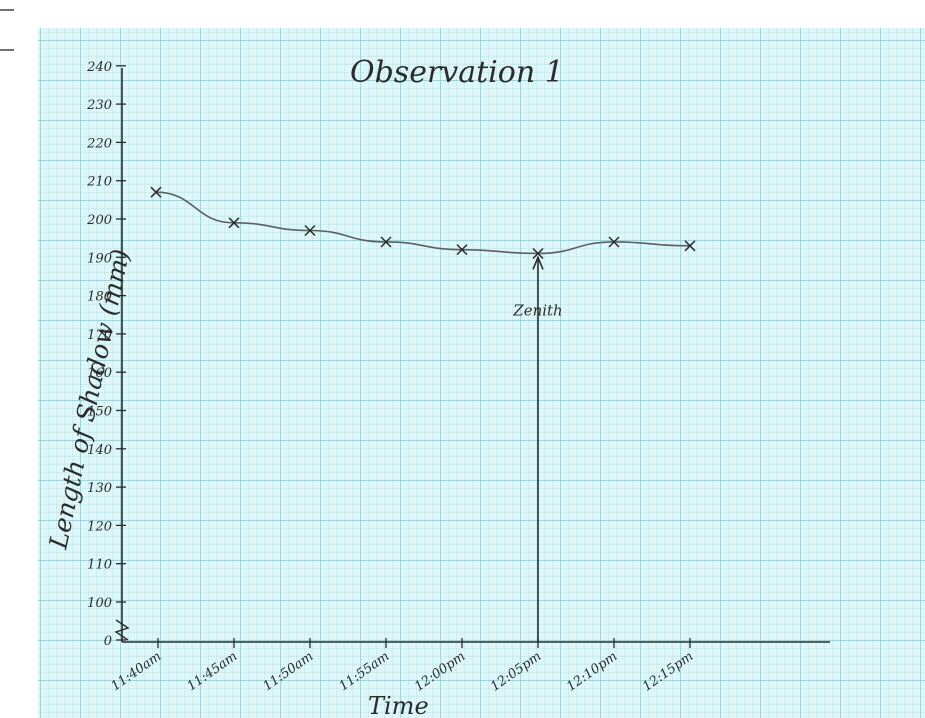 The height and width of the screenshot is (718, 925). Describe the element at coordinates (398, 705) in the screenshot. I see `x-axis-label: Time` at that location.